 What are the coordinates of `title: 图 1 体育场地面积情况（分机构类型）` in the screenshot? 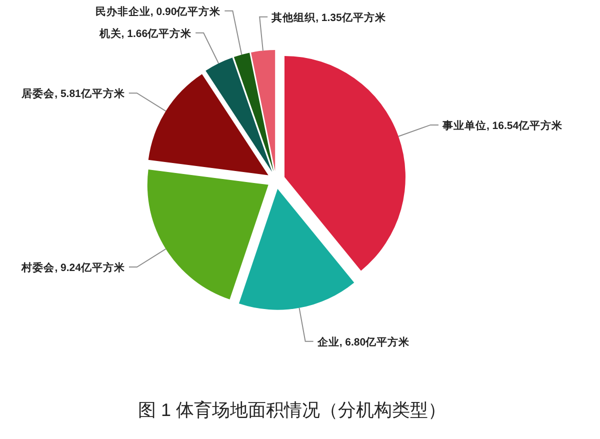 It's located at (292, 410).